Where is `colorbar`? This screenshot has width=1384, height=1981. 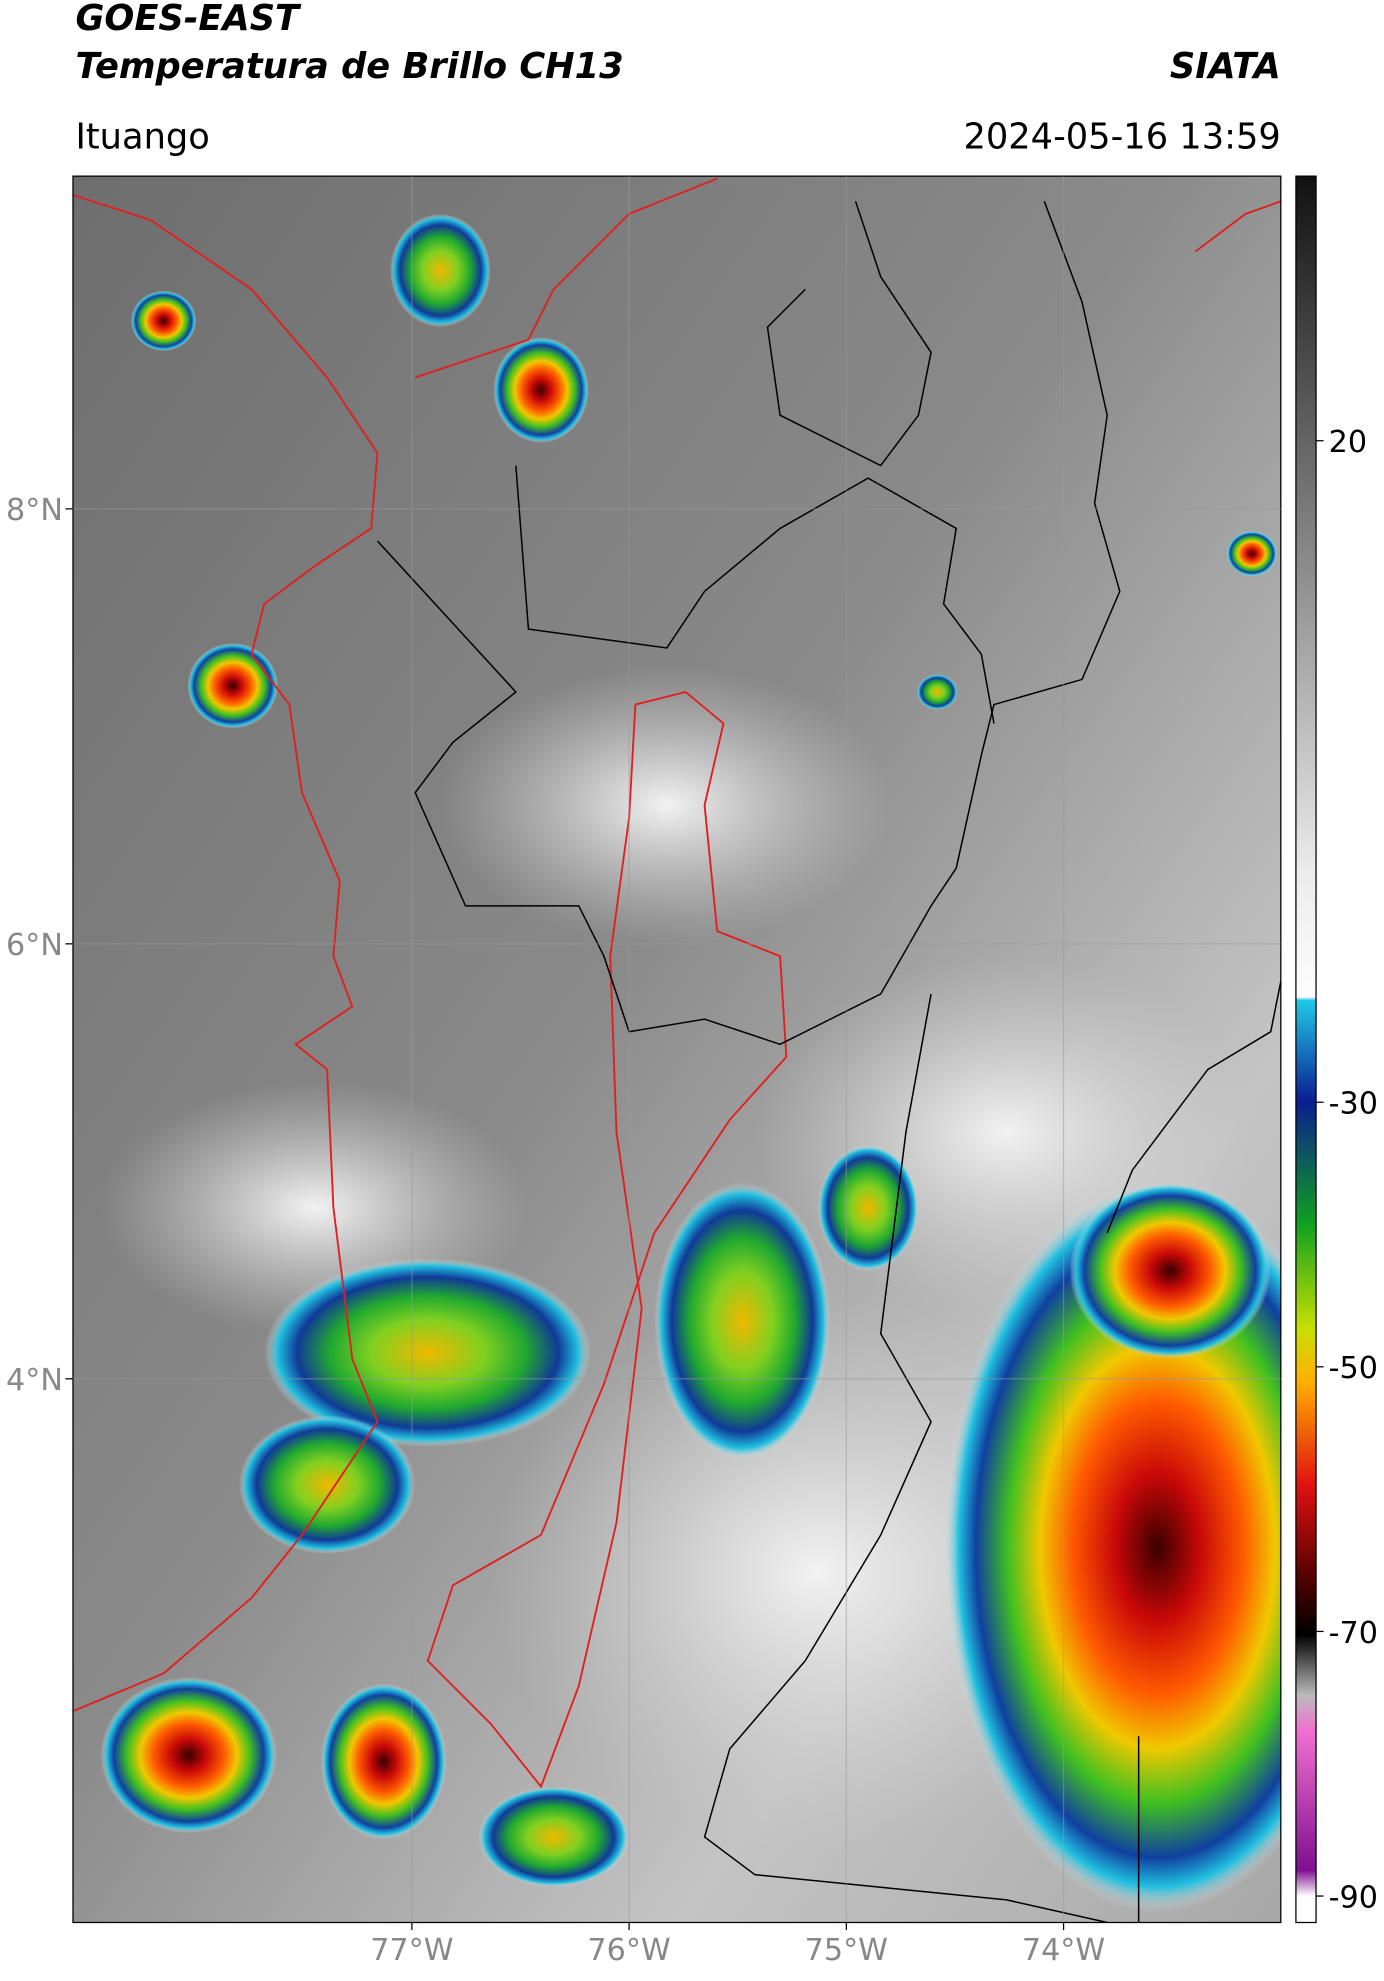 colorbar is located at coordinates (1306, 1049).